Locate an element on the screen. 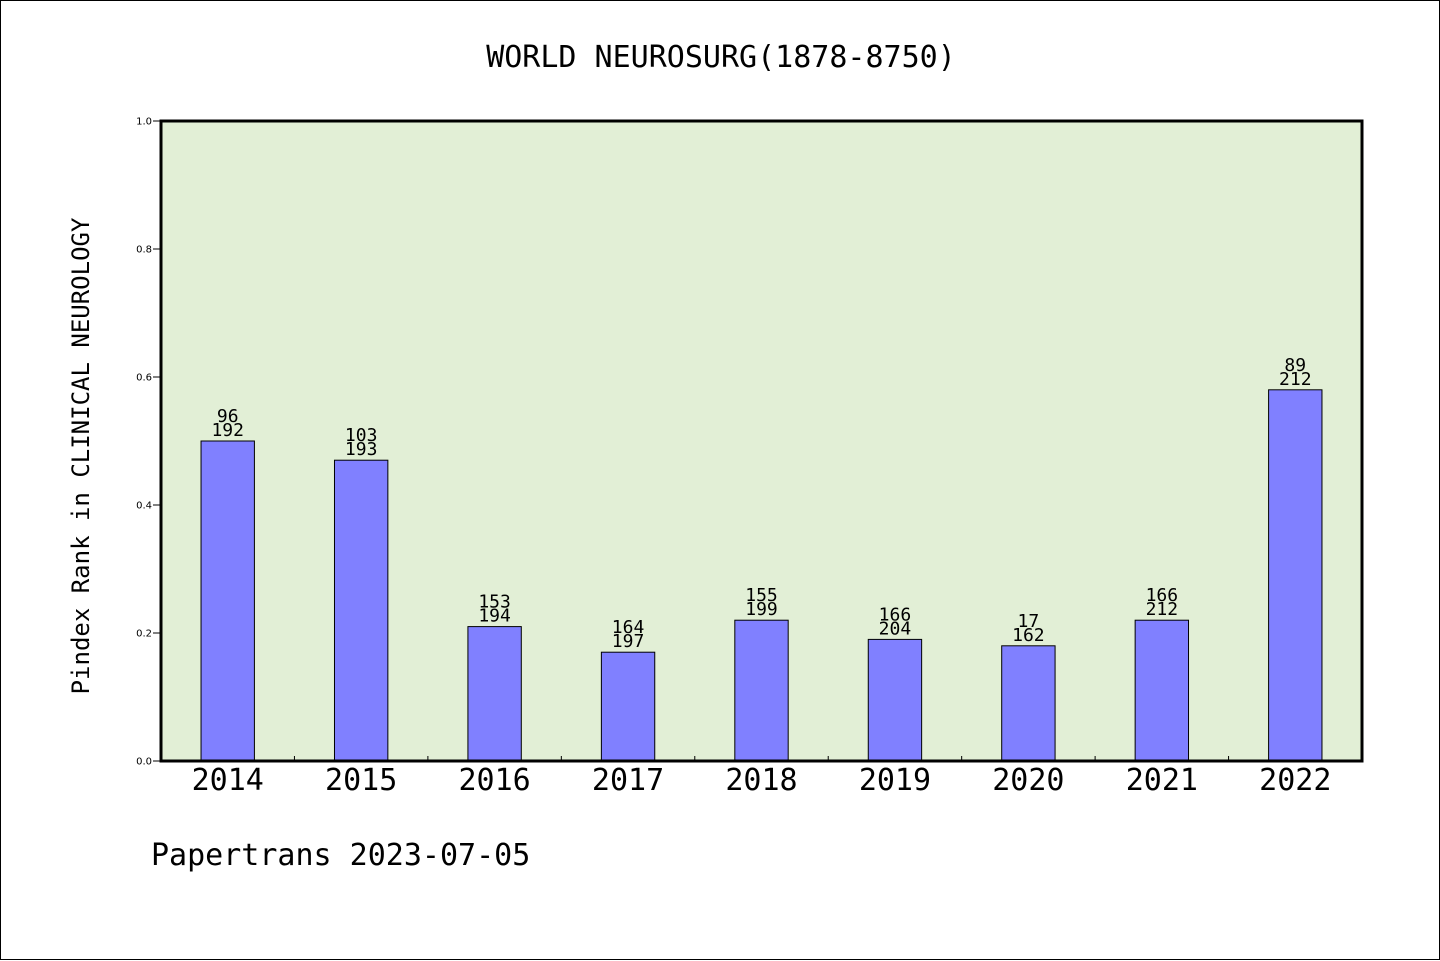 The width and height of the screenshot is (1440, 961). bar-rank-label-2014: 96 is located at coordinates (228, 416).